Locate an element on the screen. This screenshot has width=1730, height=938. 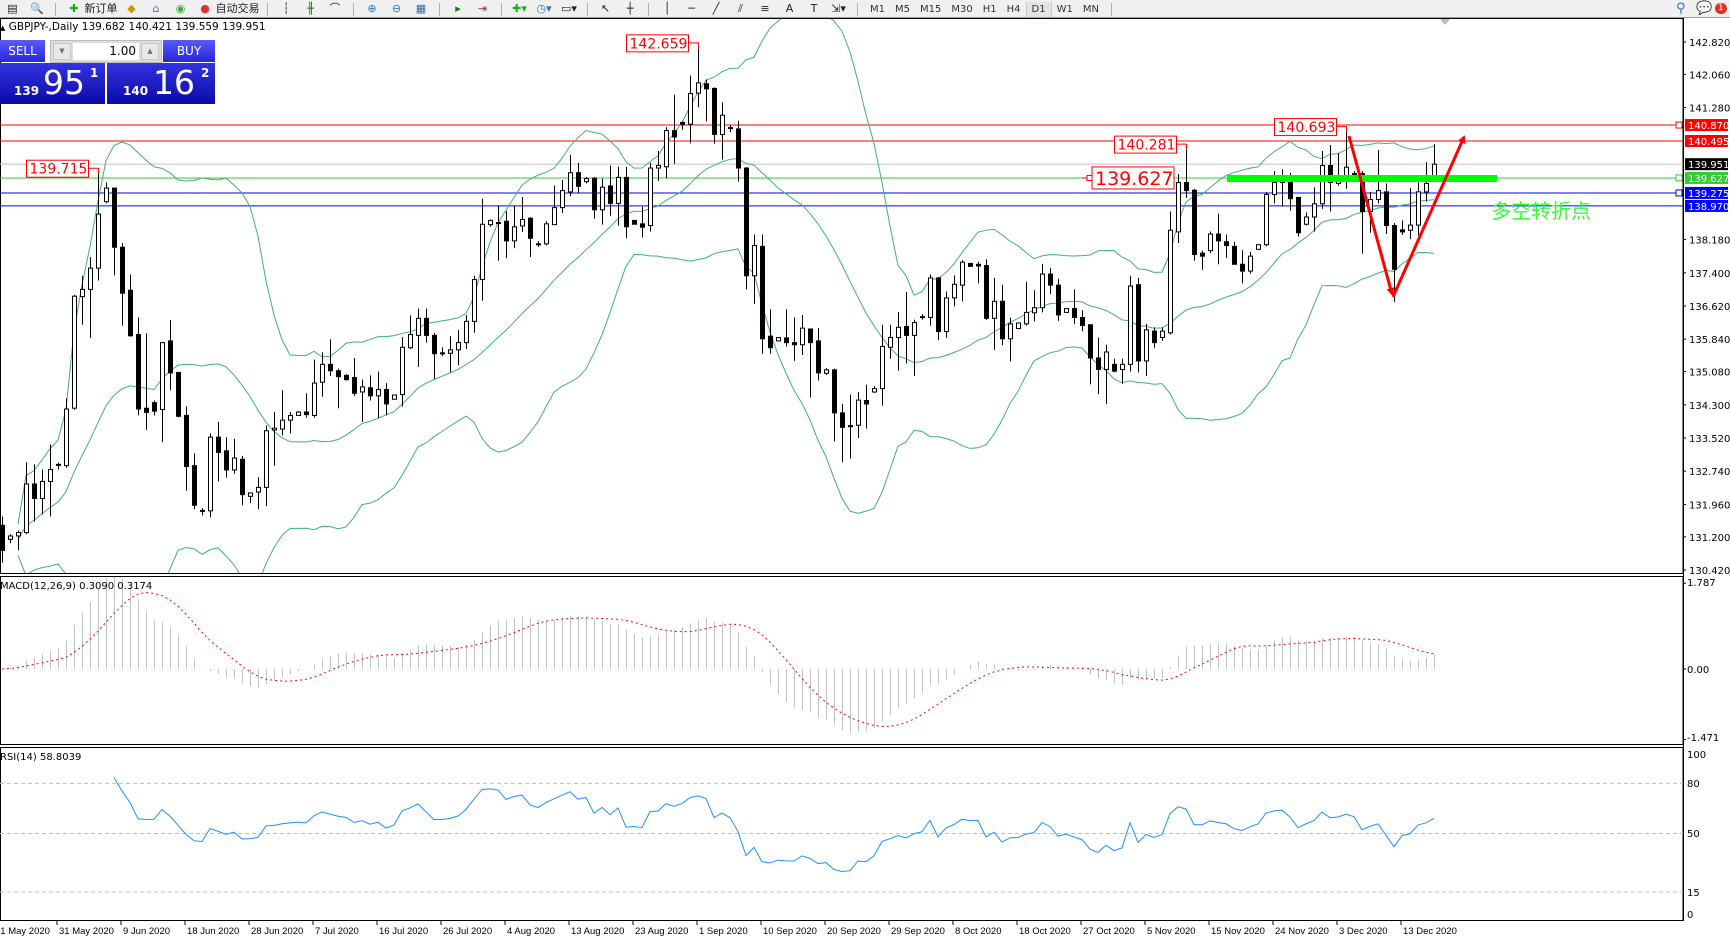
search-icon: ⚲ is located at coordinates (1681, 8).